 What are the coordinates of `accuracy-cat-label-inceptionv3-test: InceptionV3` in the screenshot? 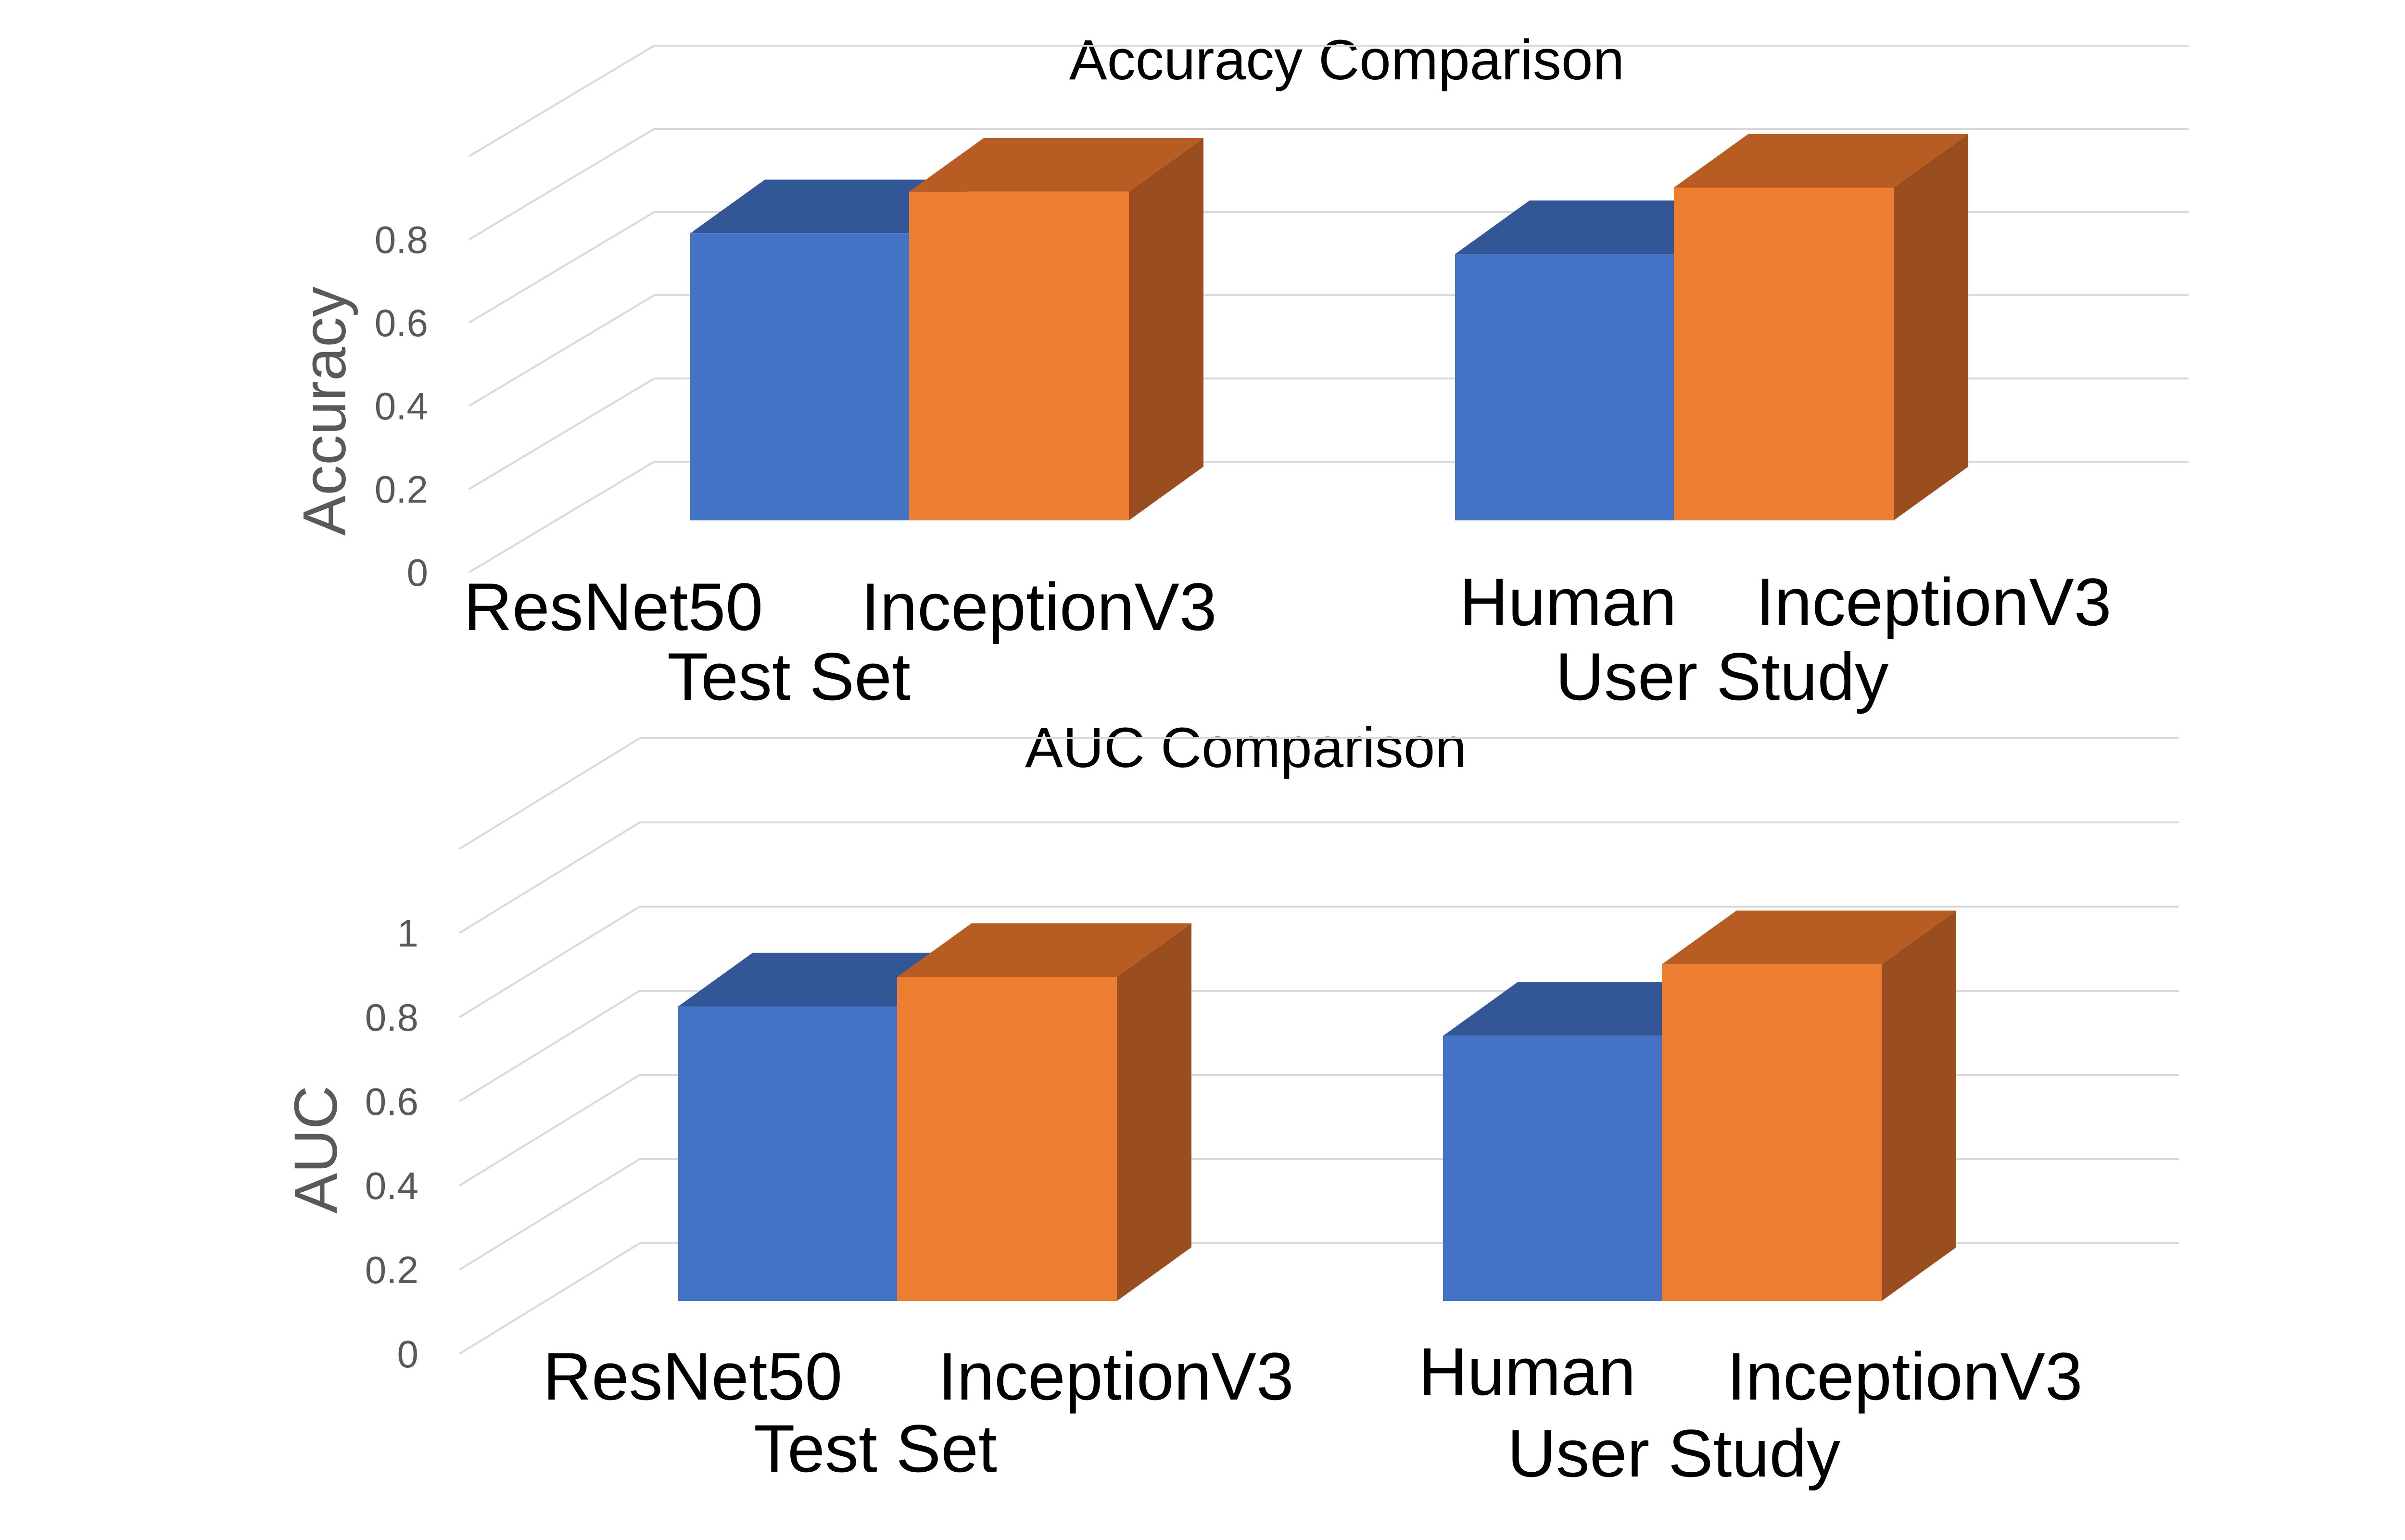 It's located at (1038, 606).